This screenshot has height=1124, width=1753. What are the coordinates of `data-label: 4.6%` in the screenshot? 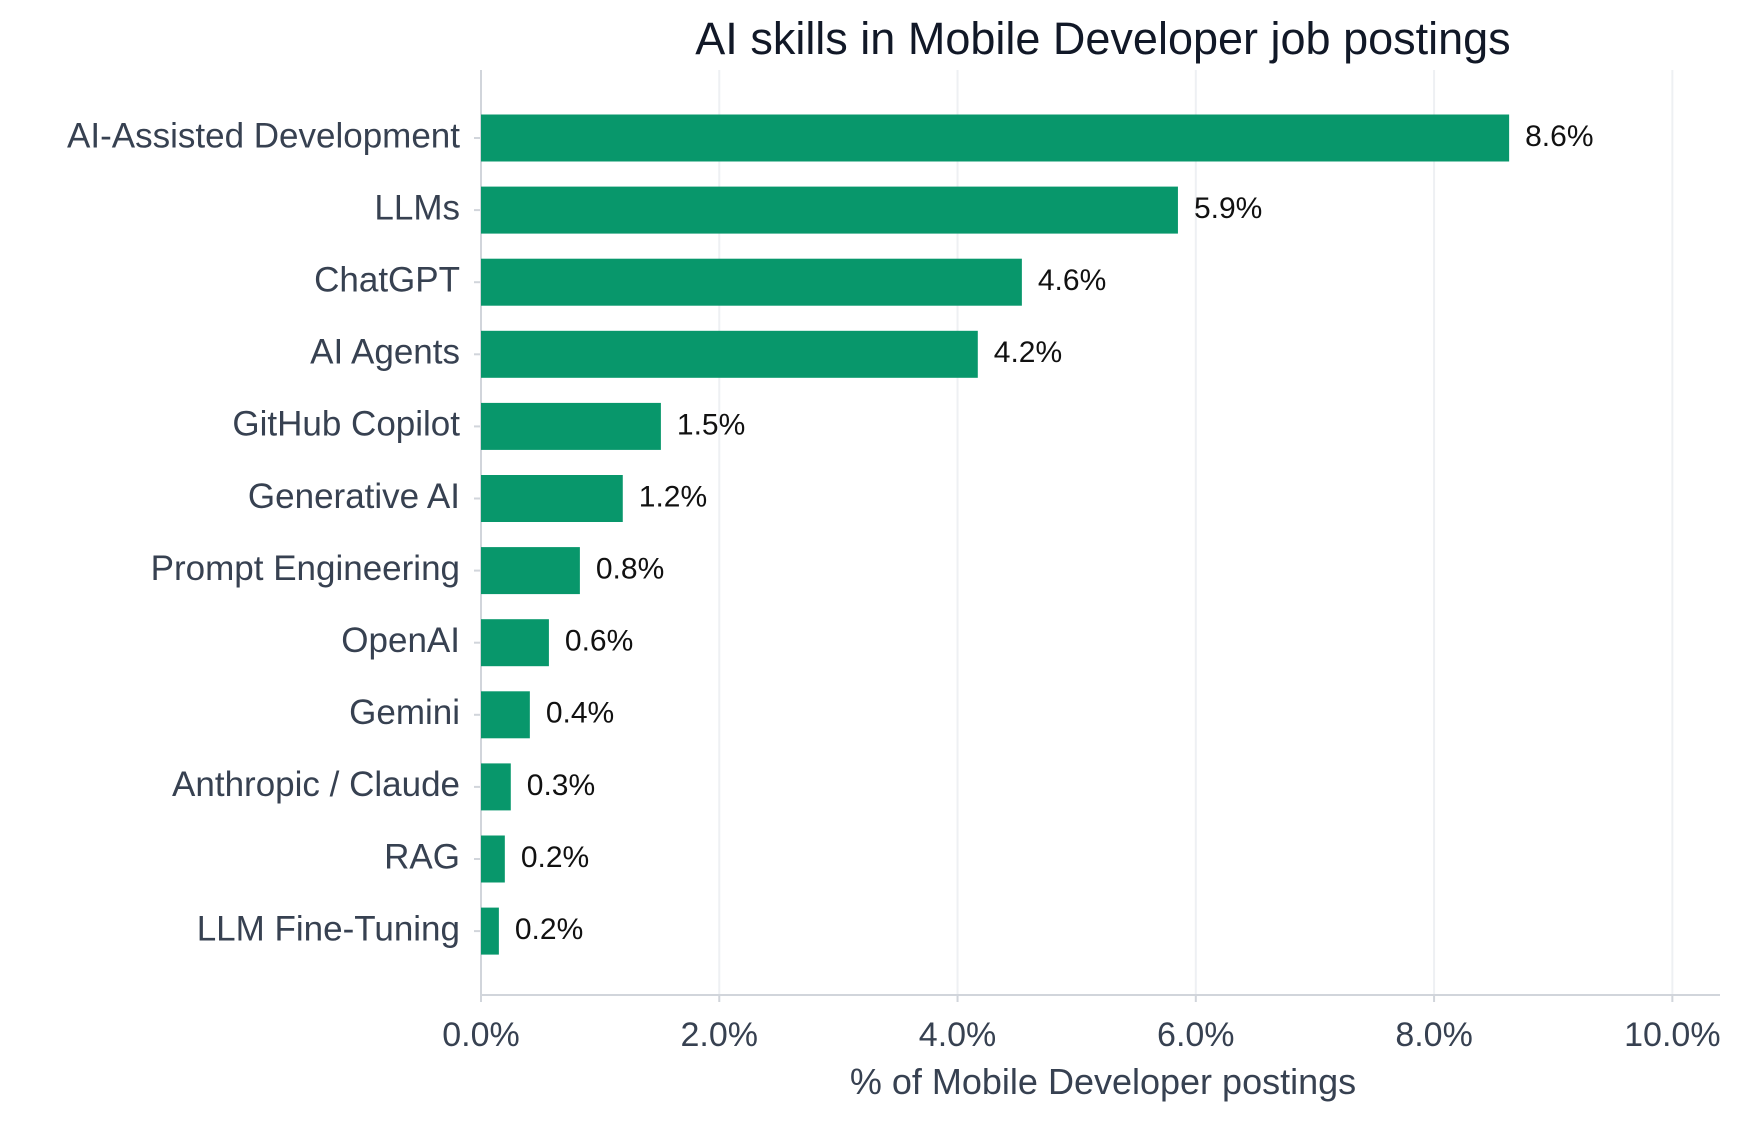 It's located at (1072, 280).